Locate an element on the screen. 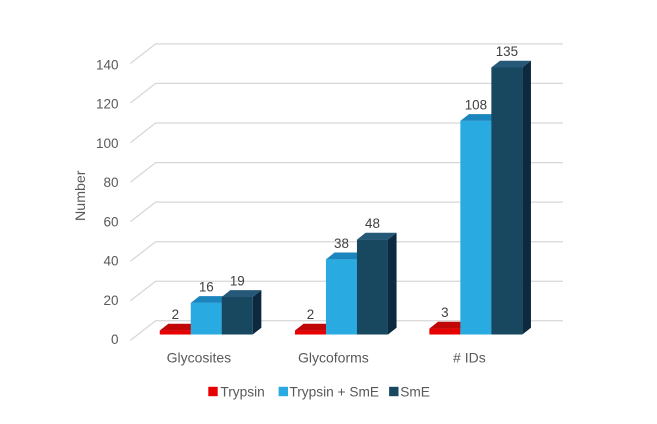 Image resolution: width=657 pixels, height=424 pixels. svg-text: 3 is located at coordinates (444, 312).